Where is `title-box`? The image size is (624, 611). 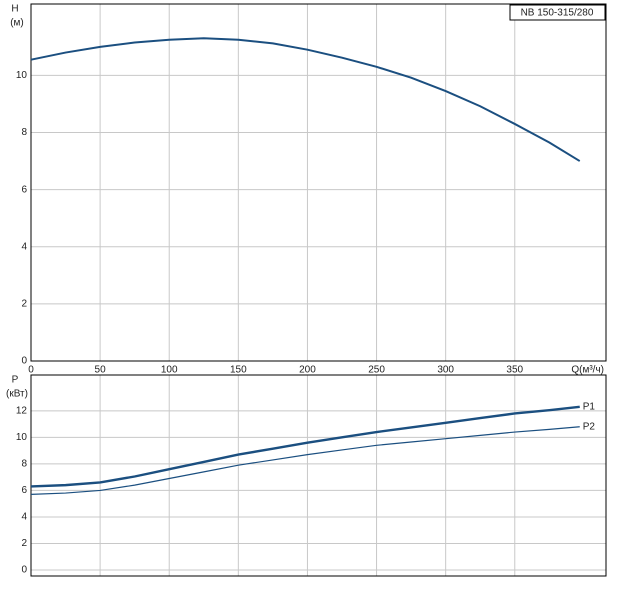 title-box is located at coordinates (557, 12).